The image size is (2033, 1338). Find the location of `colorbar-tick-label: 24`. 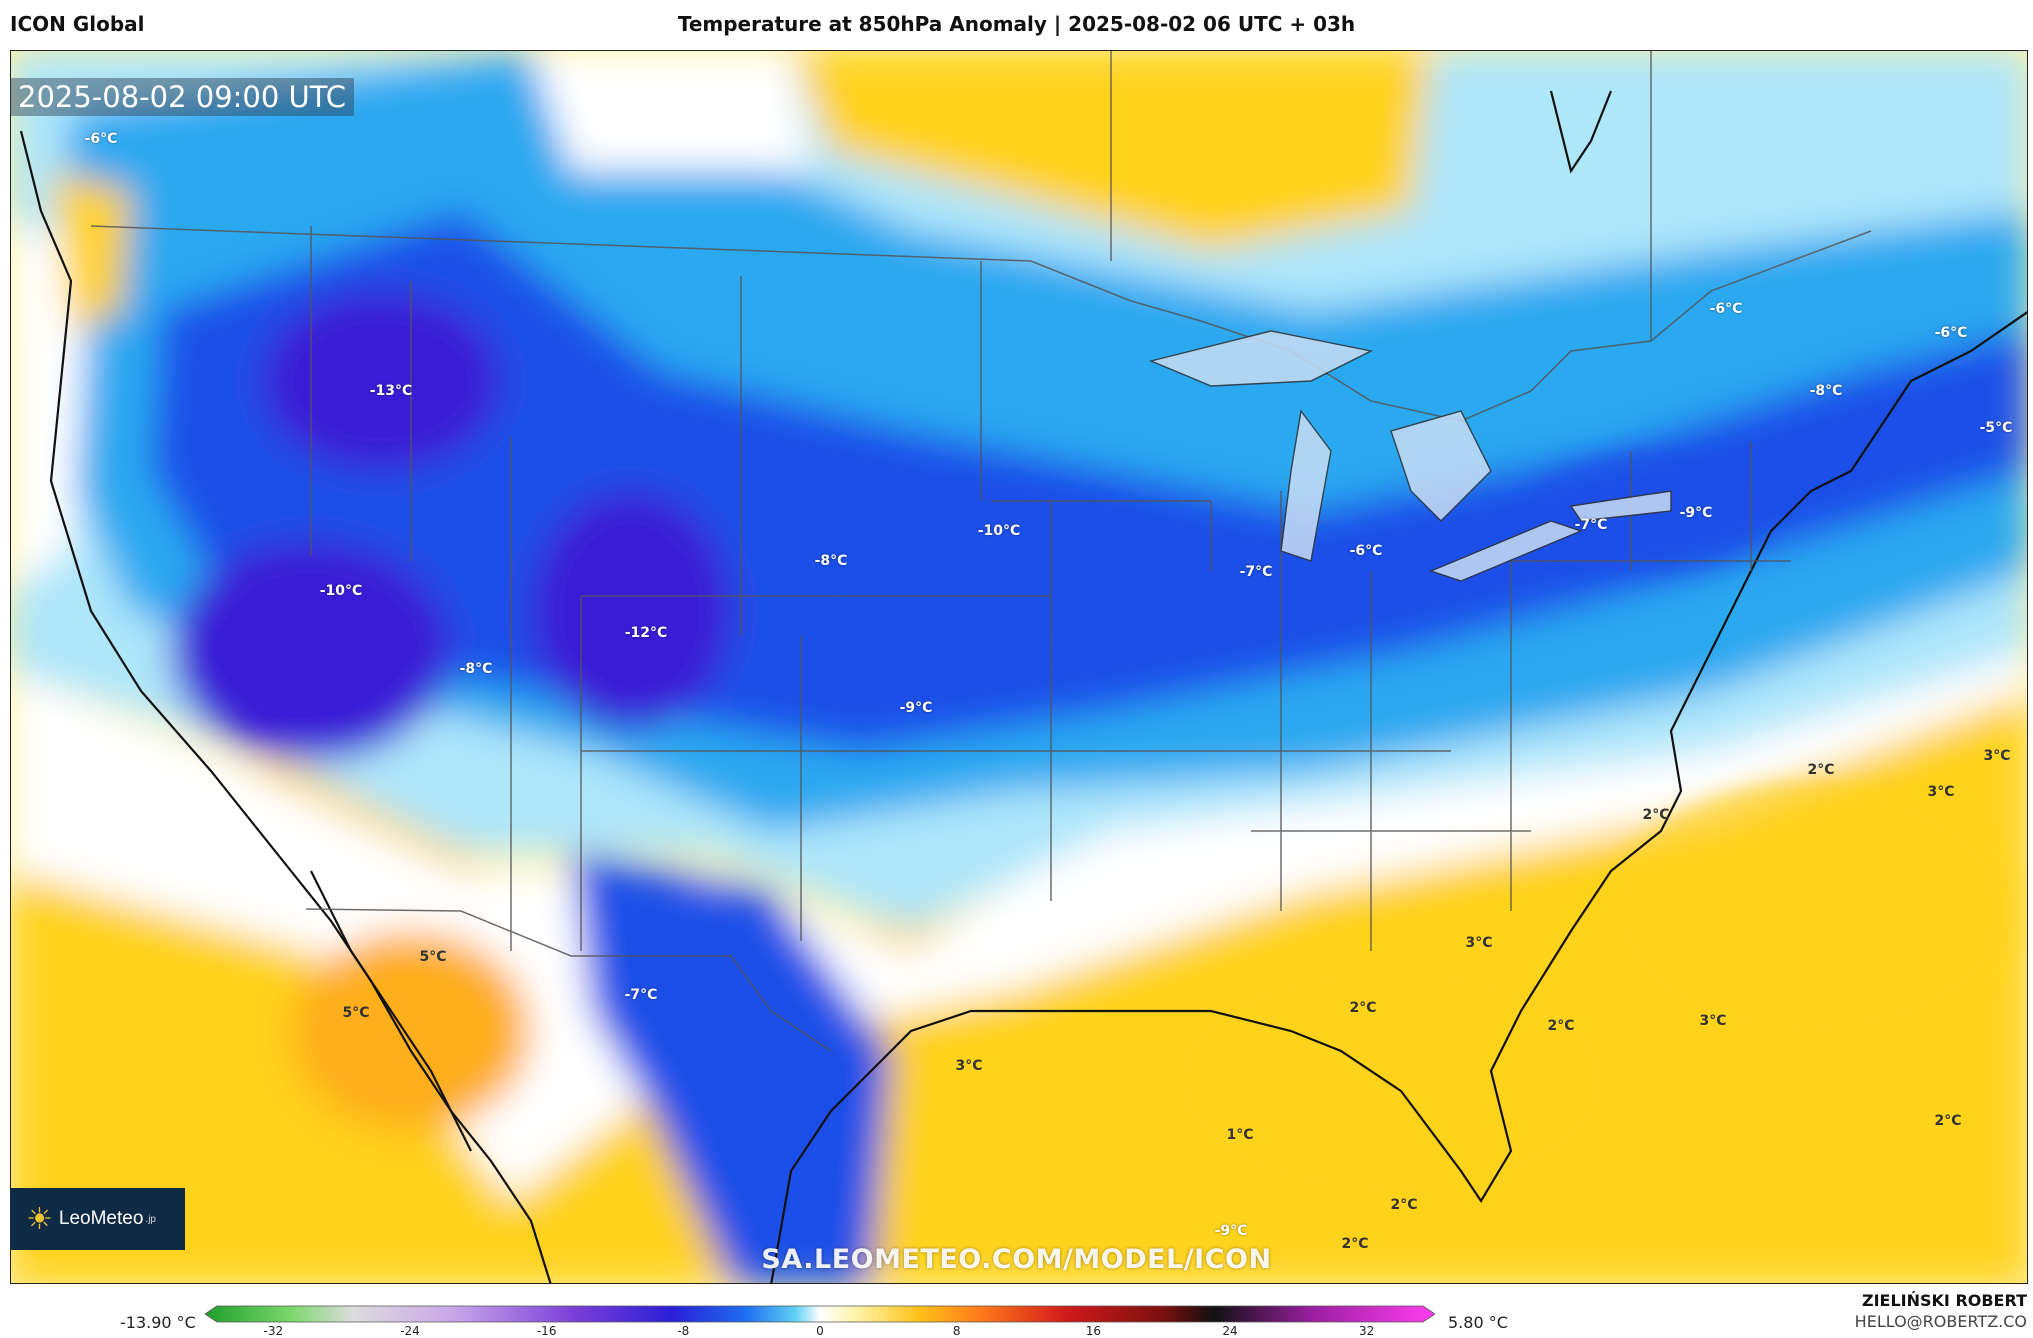

colorbar-tick-label: 24 is located at coordinates (1230, 1331).